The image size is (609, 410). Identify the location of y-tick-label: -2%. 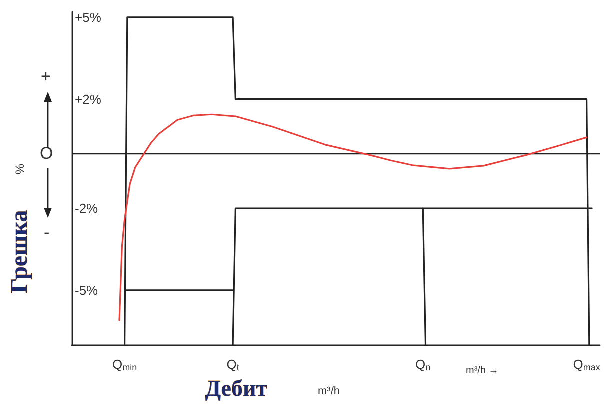
(87, 208).